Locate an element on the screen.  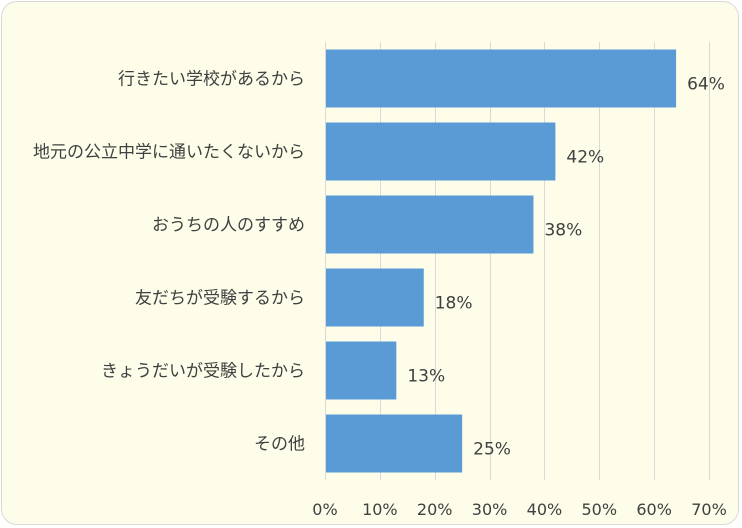
category-label: 地元の公立中学に通いたくないから is located at coordinates (169, 153).